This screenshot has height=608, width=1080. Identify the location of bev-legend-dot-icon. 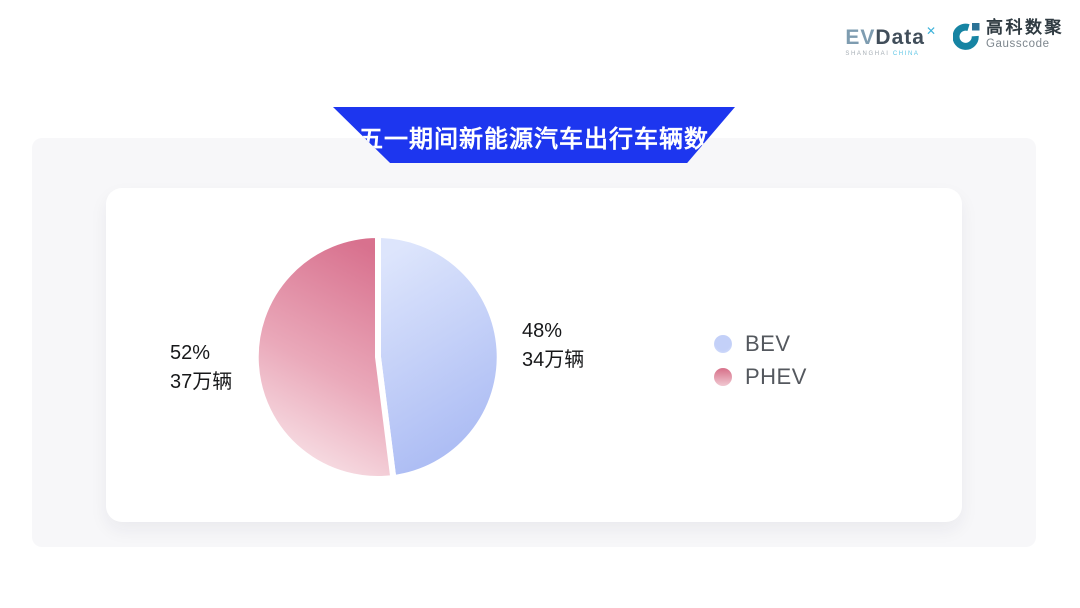
(723, 344).